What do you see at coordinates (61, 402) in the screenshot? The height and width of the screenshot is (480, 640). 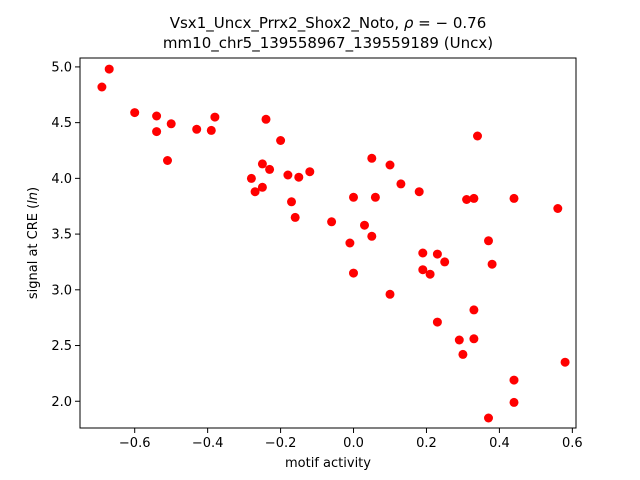 I see `y-tick-label: 2.0` at bounding box center [61, 402].